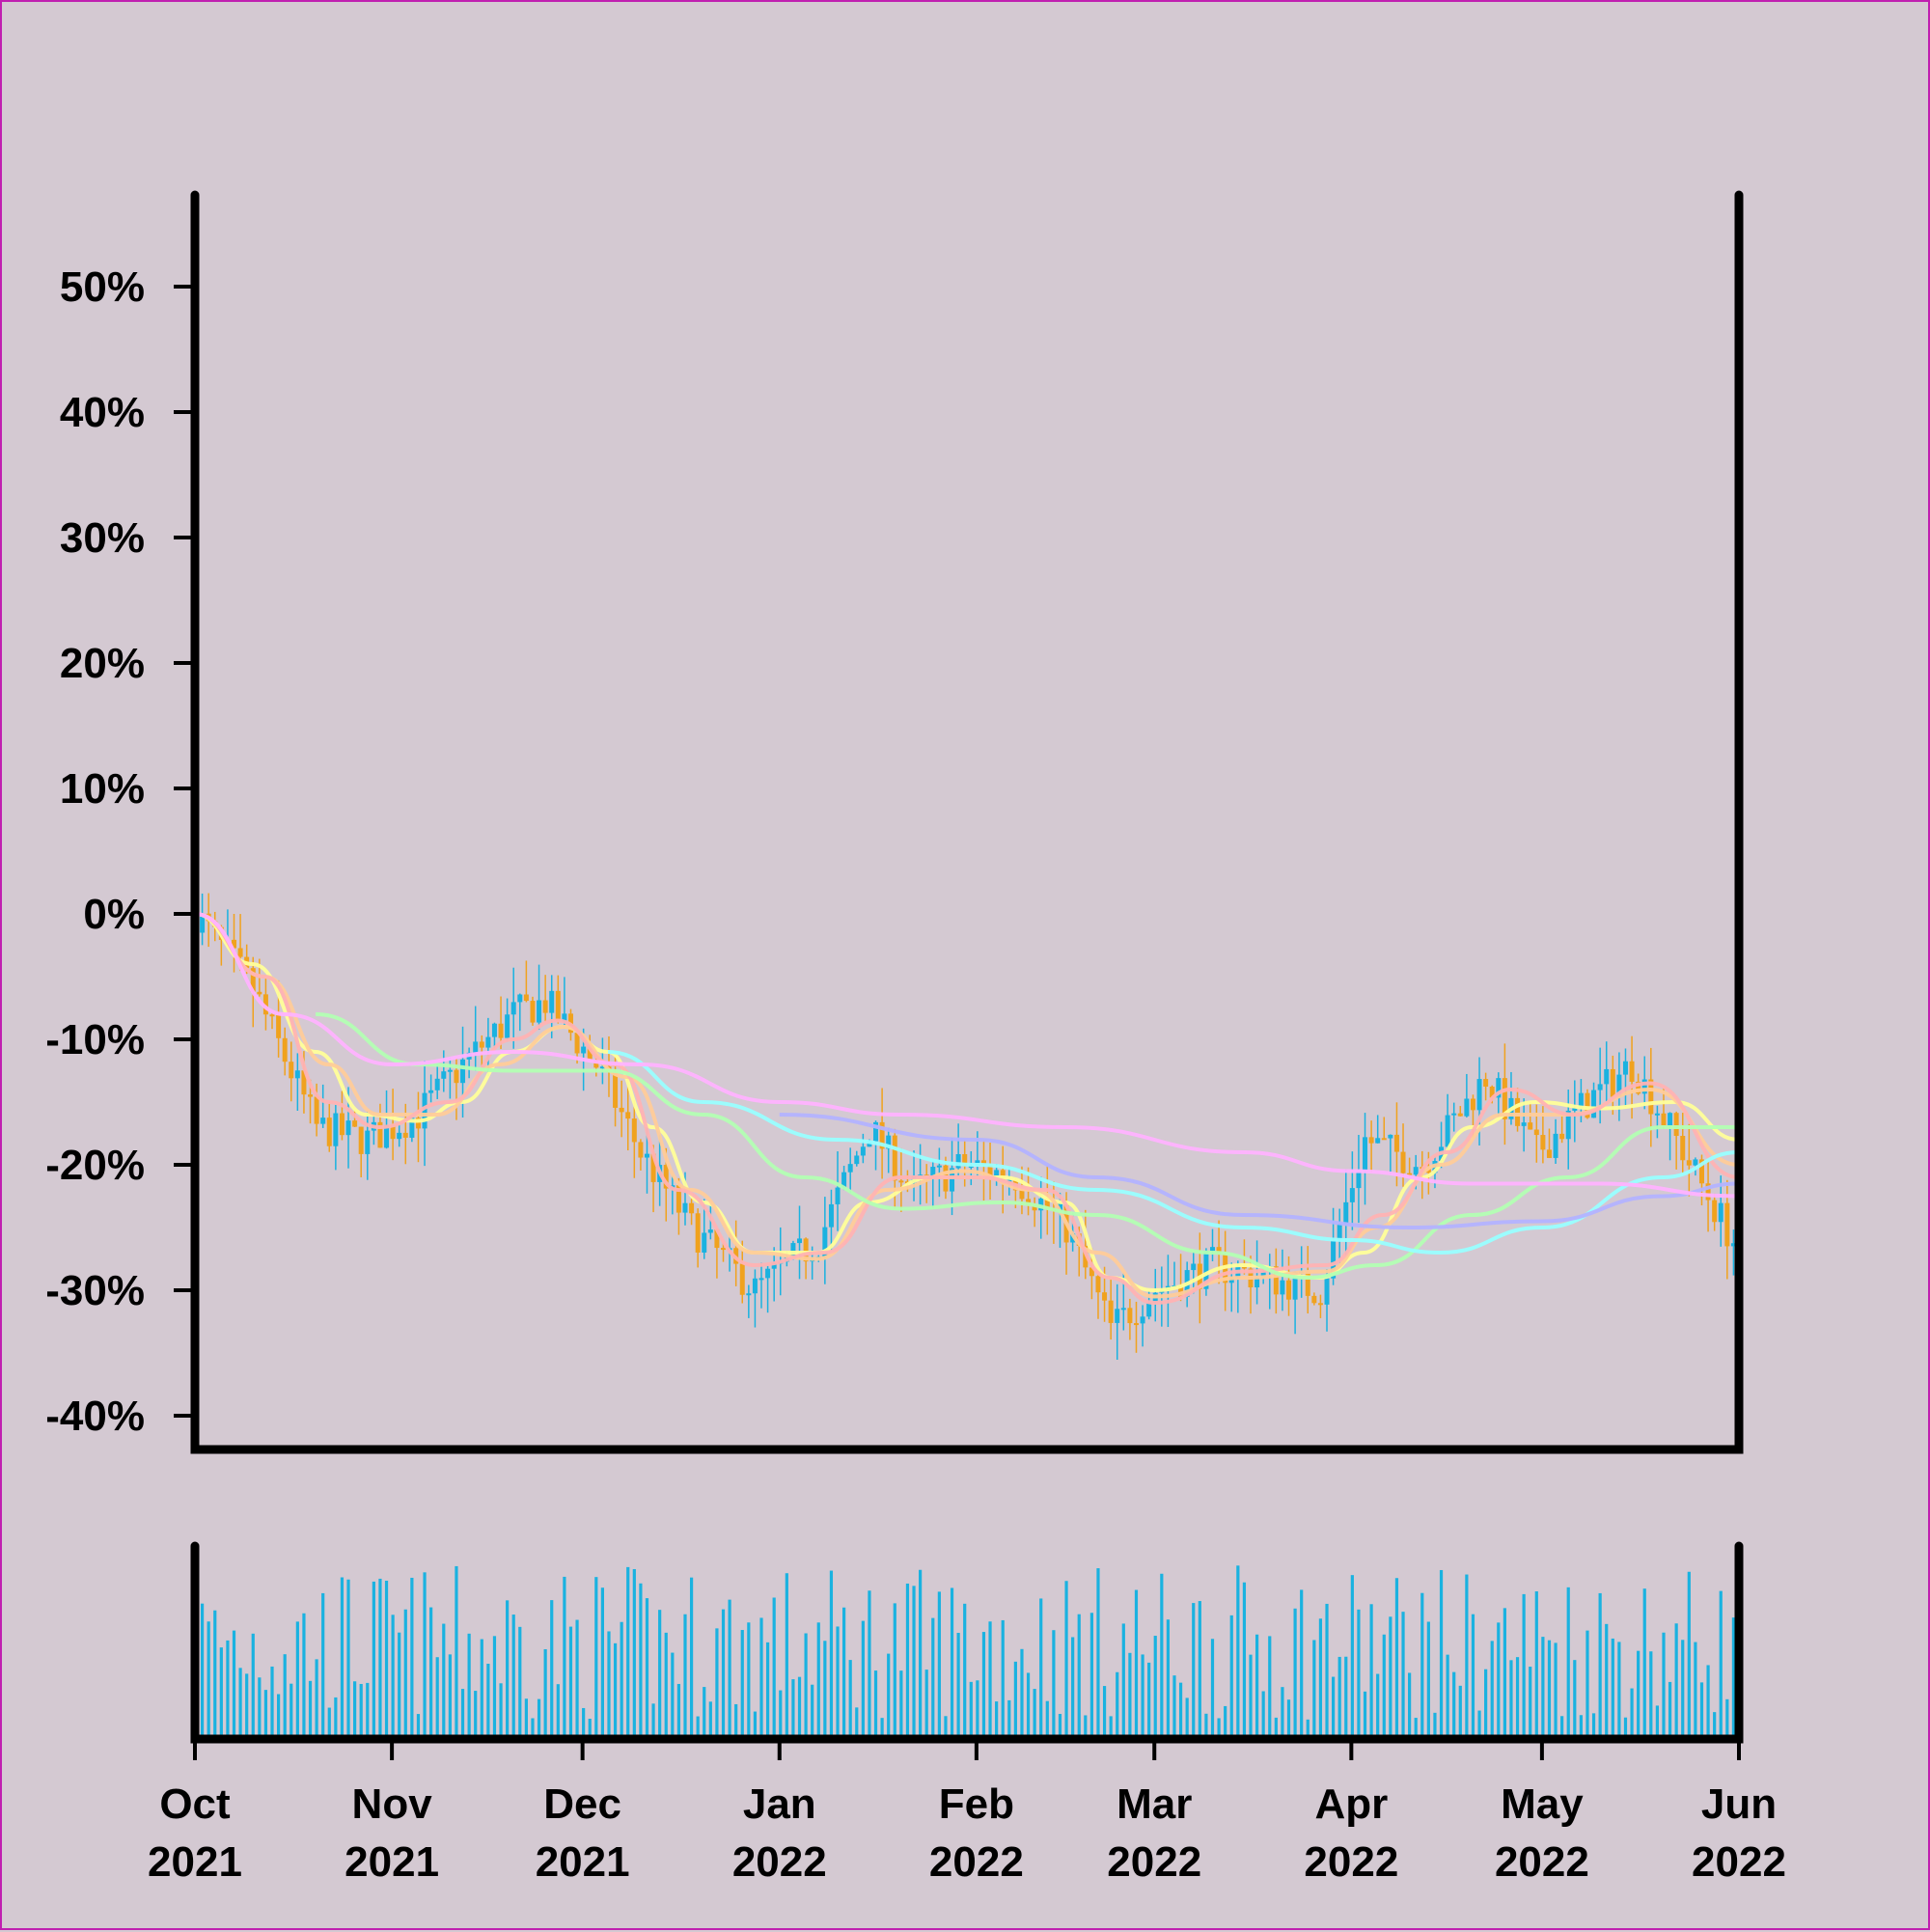  Describe the element at coordinates (195, 1804) in the screenshot. I see `x-tick-month: Oct` at that location.